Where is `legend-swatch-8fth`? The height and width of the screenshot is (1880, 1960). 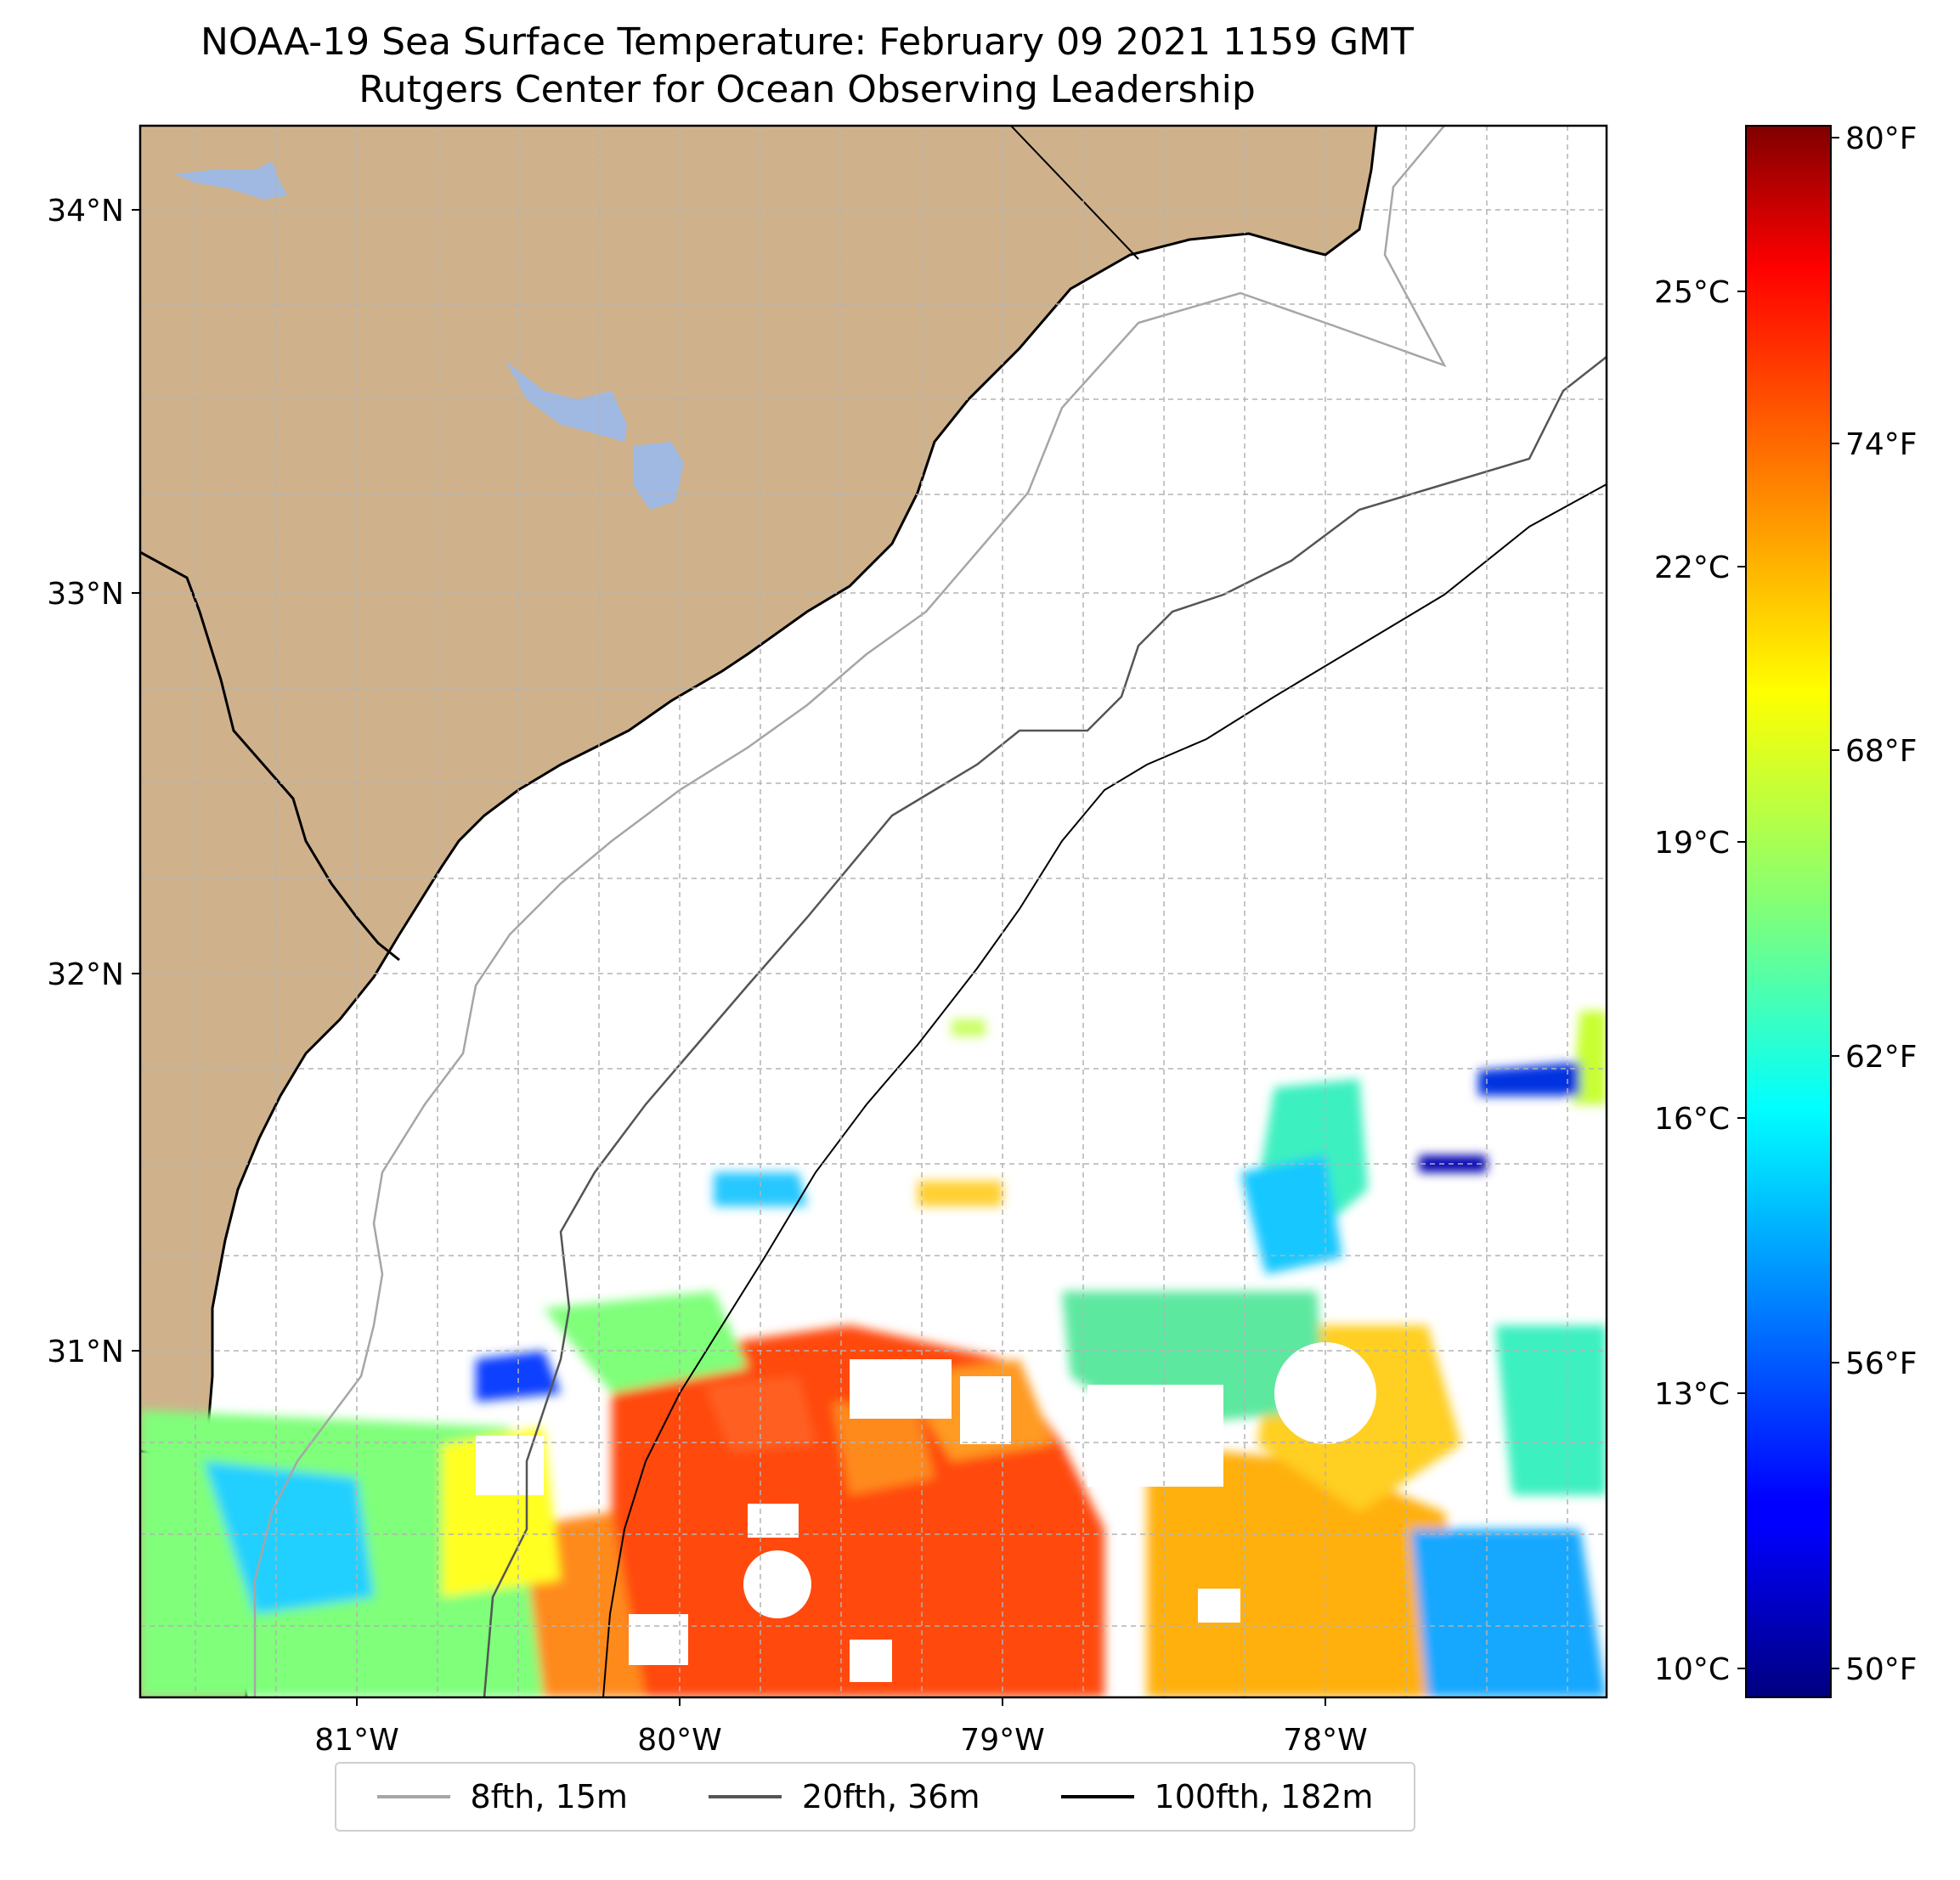
legend-swatch-8fth is located at coordinates (413, 1797).